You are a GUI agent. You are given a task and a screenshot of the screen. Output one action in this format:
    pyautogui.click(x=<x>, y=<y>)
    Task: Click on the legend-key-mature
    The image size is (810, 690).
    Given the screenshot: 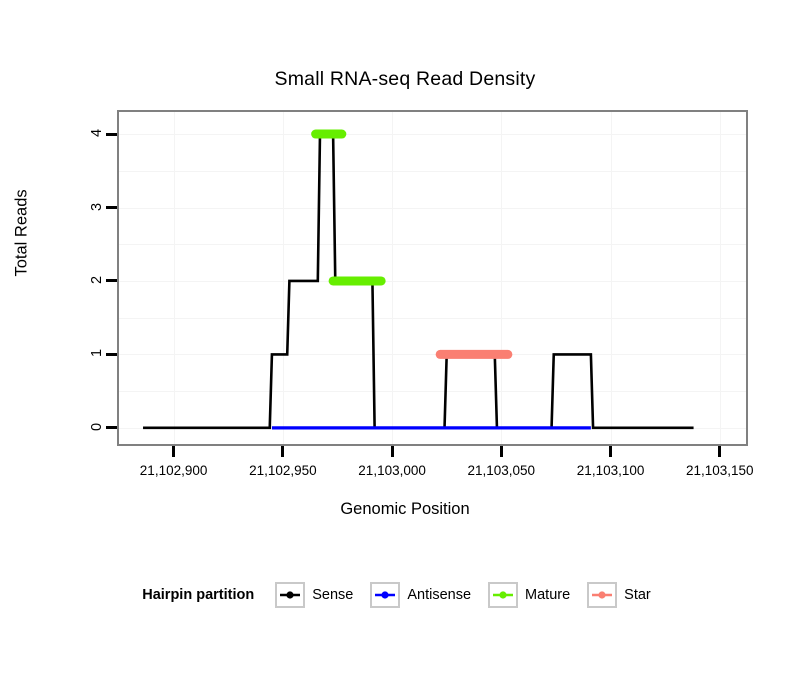 What is the action you would take?
    pyautogui.click(x=503, y=595)
    